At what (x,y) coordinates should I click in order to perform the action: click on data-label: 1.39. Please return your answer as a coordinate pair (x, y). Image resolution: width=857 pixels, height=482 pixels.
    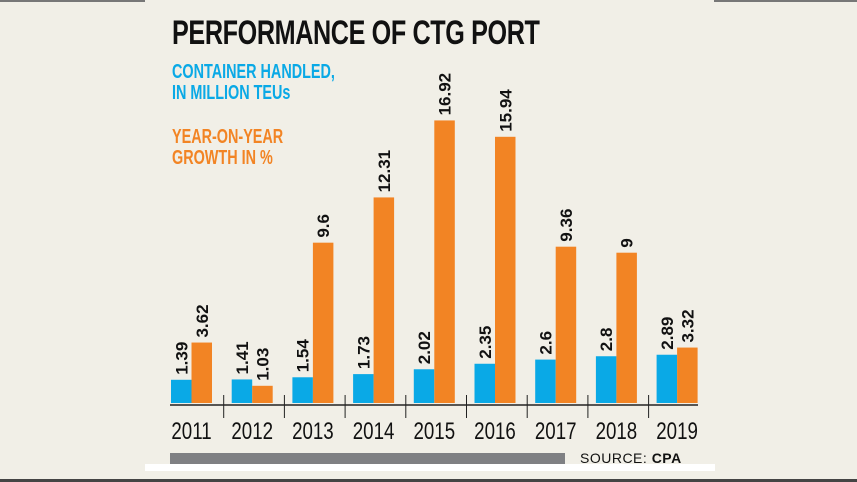
    Looking at the image, I should click on (181, 358).